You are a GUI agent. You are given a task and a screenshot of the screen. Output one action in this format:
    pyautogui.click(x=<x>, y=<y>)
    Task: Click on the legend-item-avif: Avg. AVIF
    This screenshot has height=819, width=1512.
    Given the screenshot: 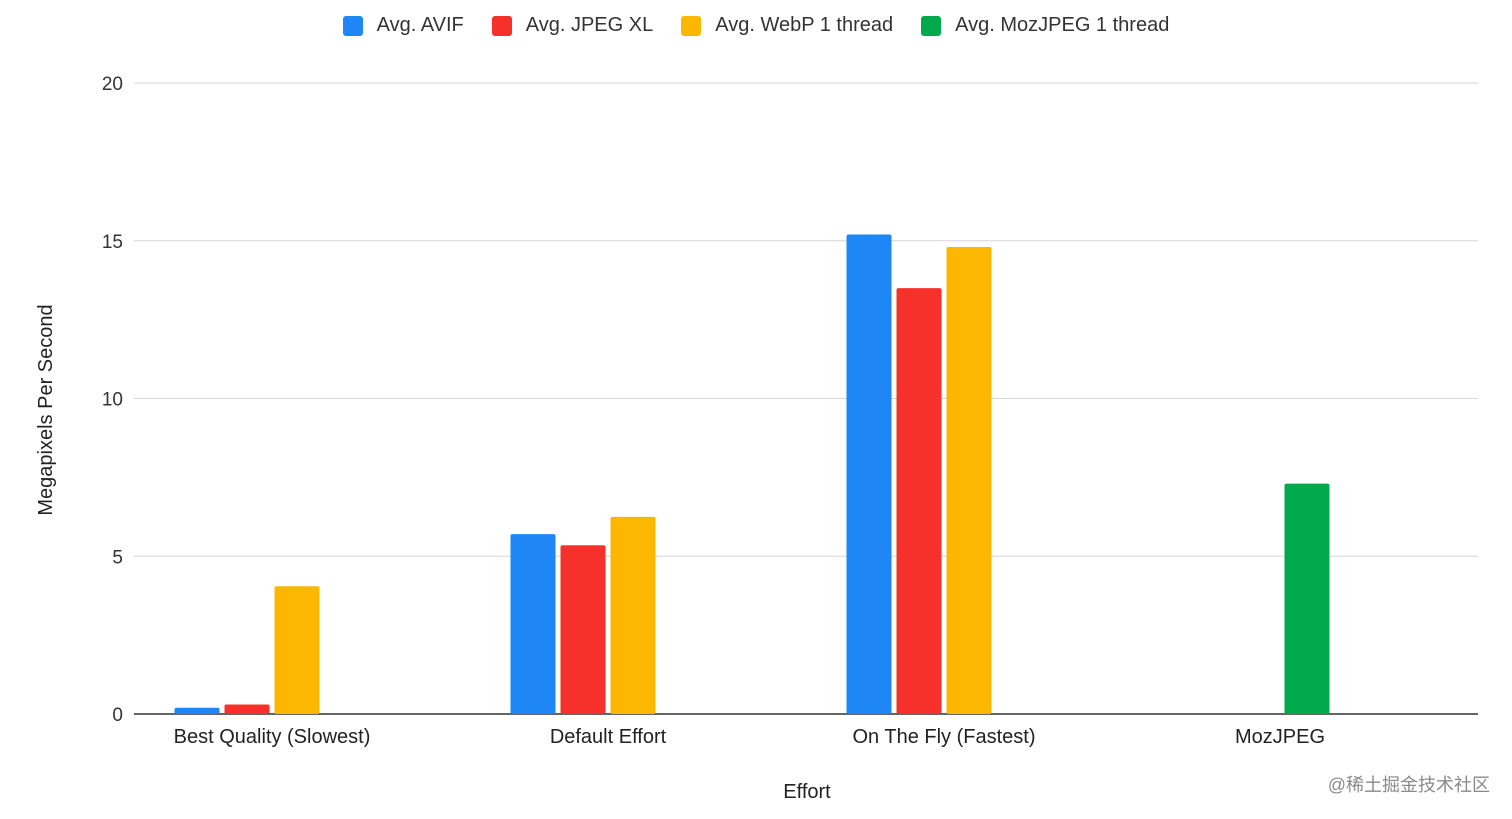 What is the action you would take?
    pyautogui.click(x=403, y=25)
    